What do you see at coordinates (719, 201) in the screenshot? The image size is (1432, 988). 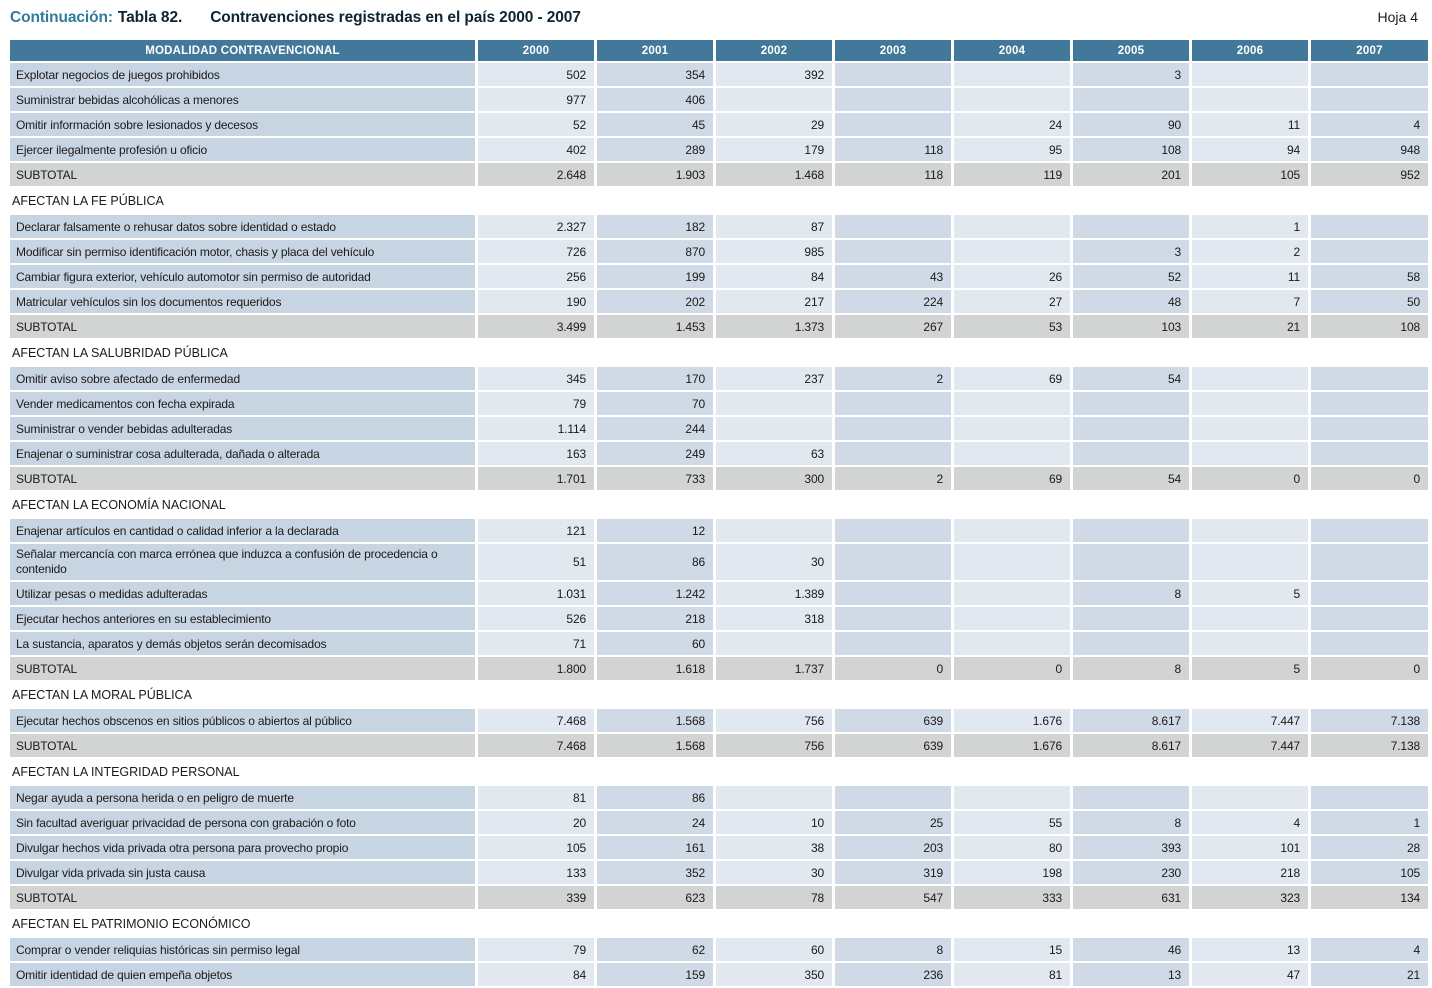 I see `section-title: AFECTAN LA FE PÚBLICA` at bounding box center [719, 201].